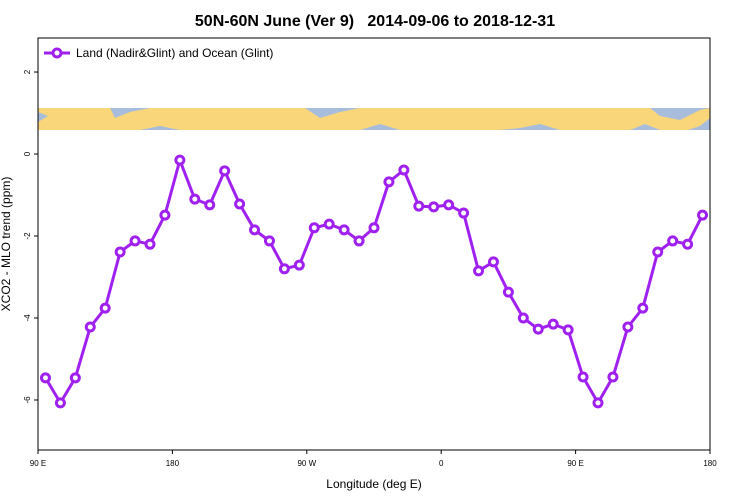  I want to click on legend-label: Land (Nadir&Glint) and Ocean (Glint), so click(174, 53).